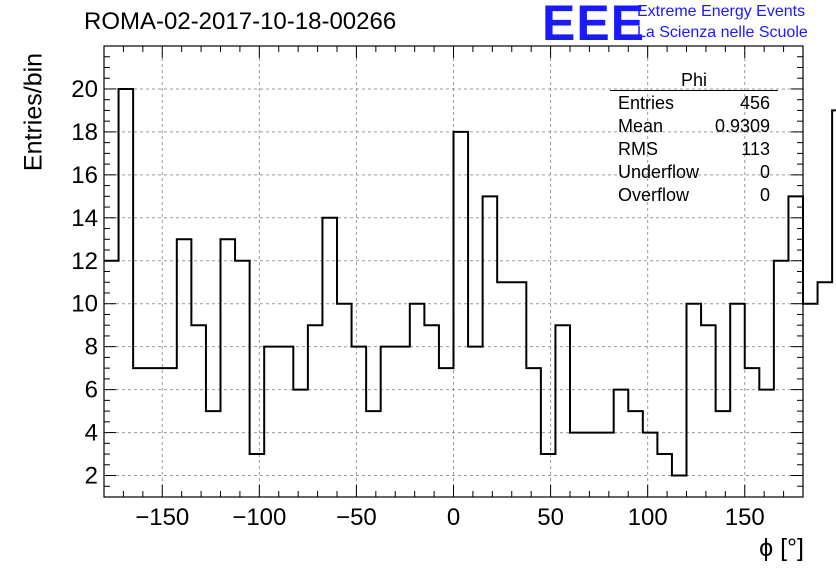 This screenshot has height=572, width=836. I want to click on x-tick-label: 50, so click(550, 517).